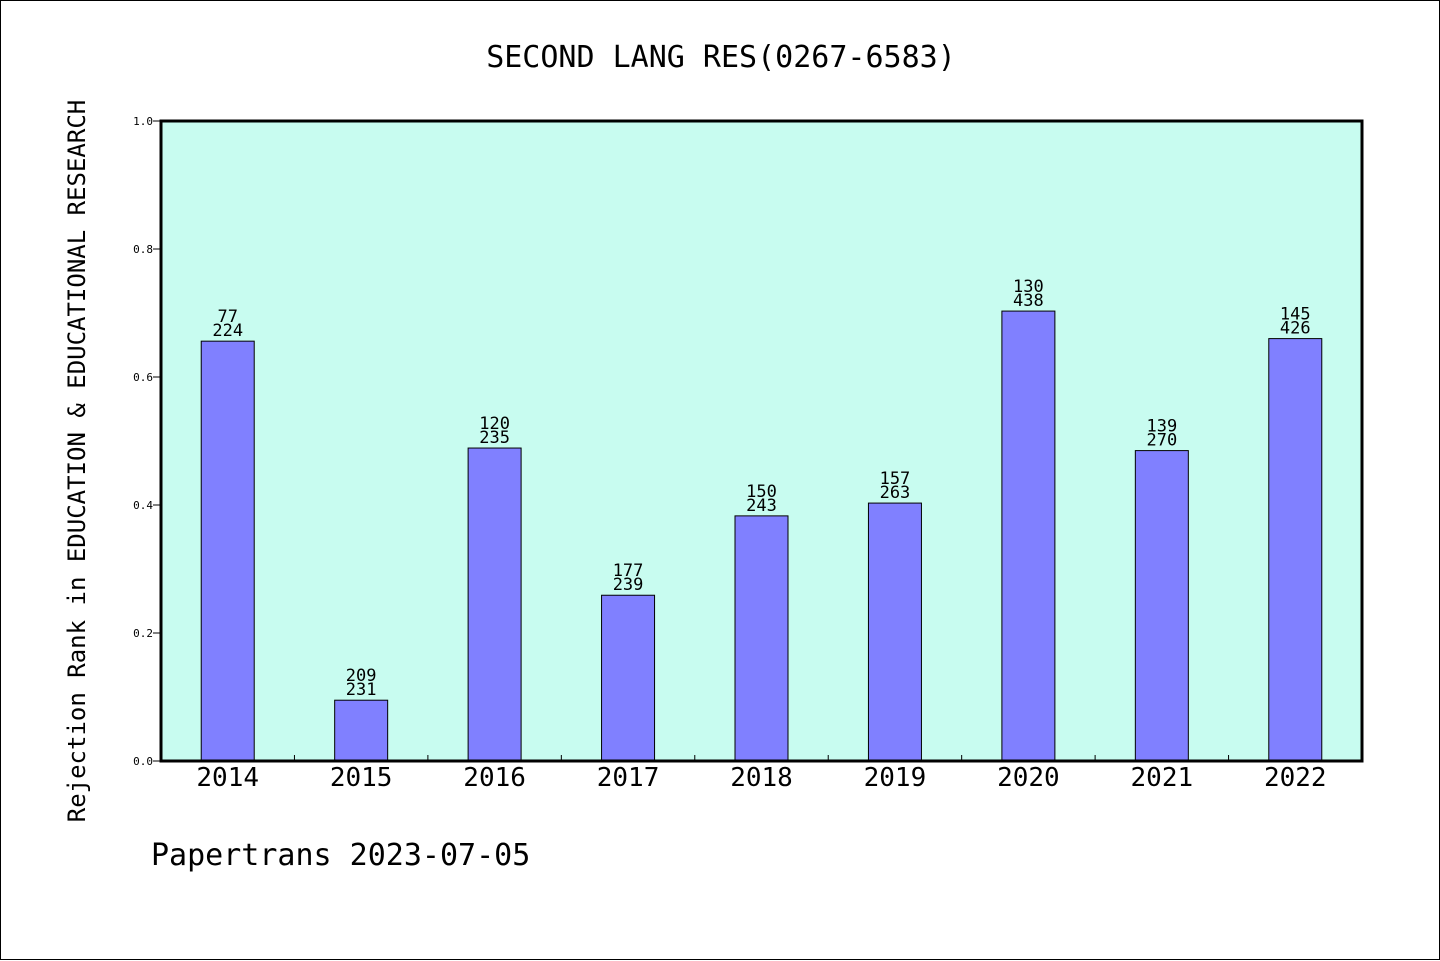 The width and height of the screenshot is (1440, 961). What do you see at coordinates (361, 690) in the screenshot?
I see `data-label-total: 231` at bounding box center [361, 690].